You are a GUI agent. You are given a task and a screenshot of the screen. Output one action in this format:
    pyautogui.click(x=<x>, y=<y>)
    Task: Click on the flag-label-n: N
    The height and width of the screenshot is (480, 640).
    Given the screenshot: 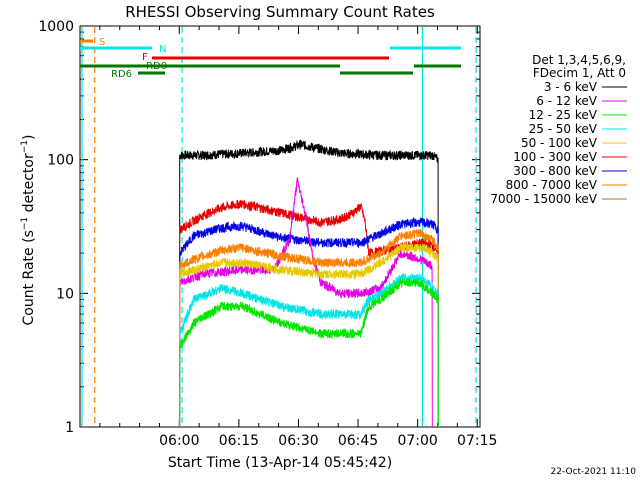 What is the action you would take?
    pyautogui.click(x=162, y=49)
    